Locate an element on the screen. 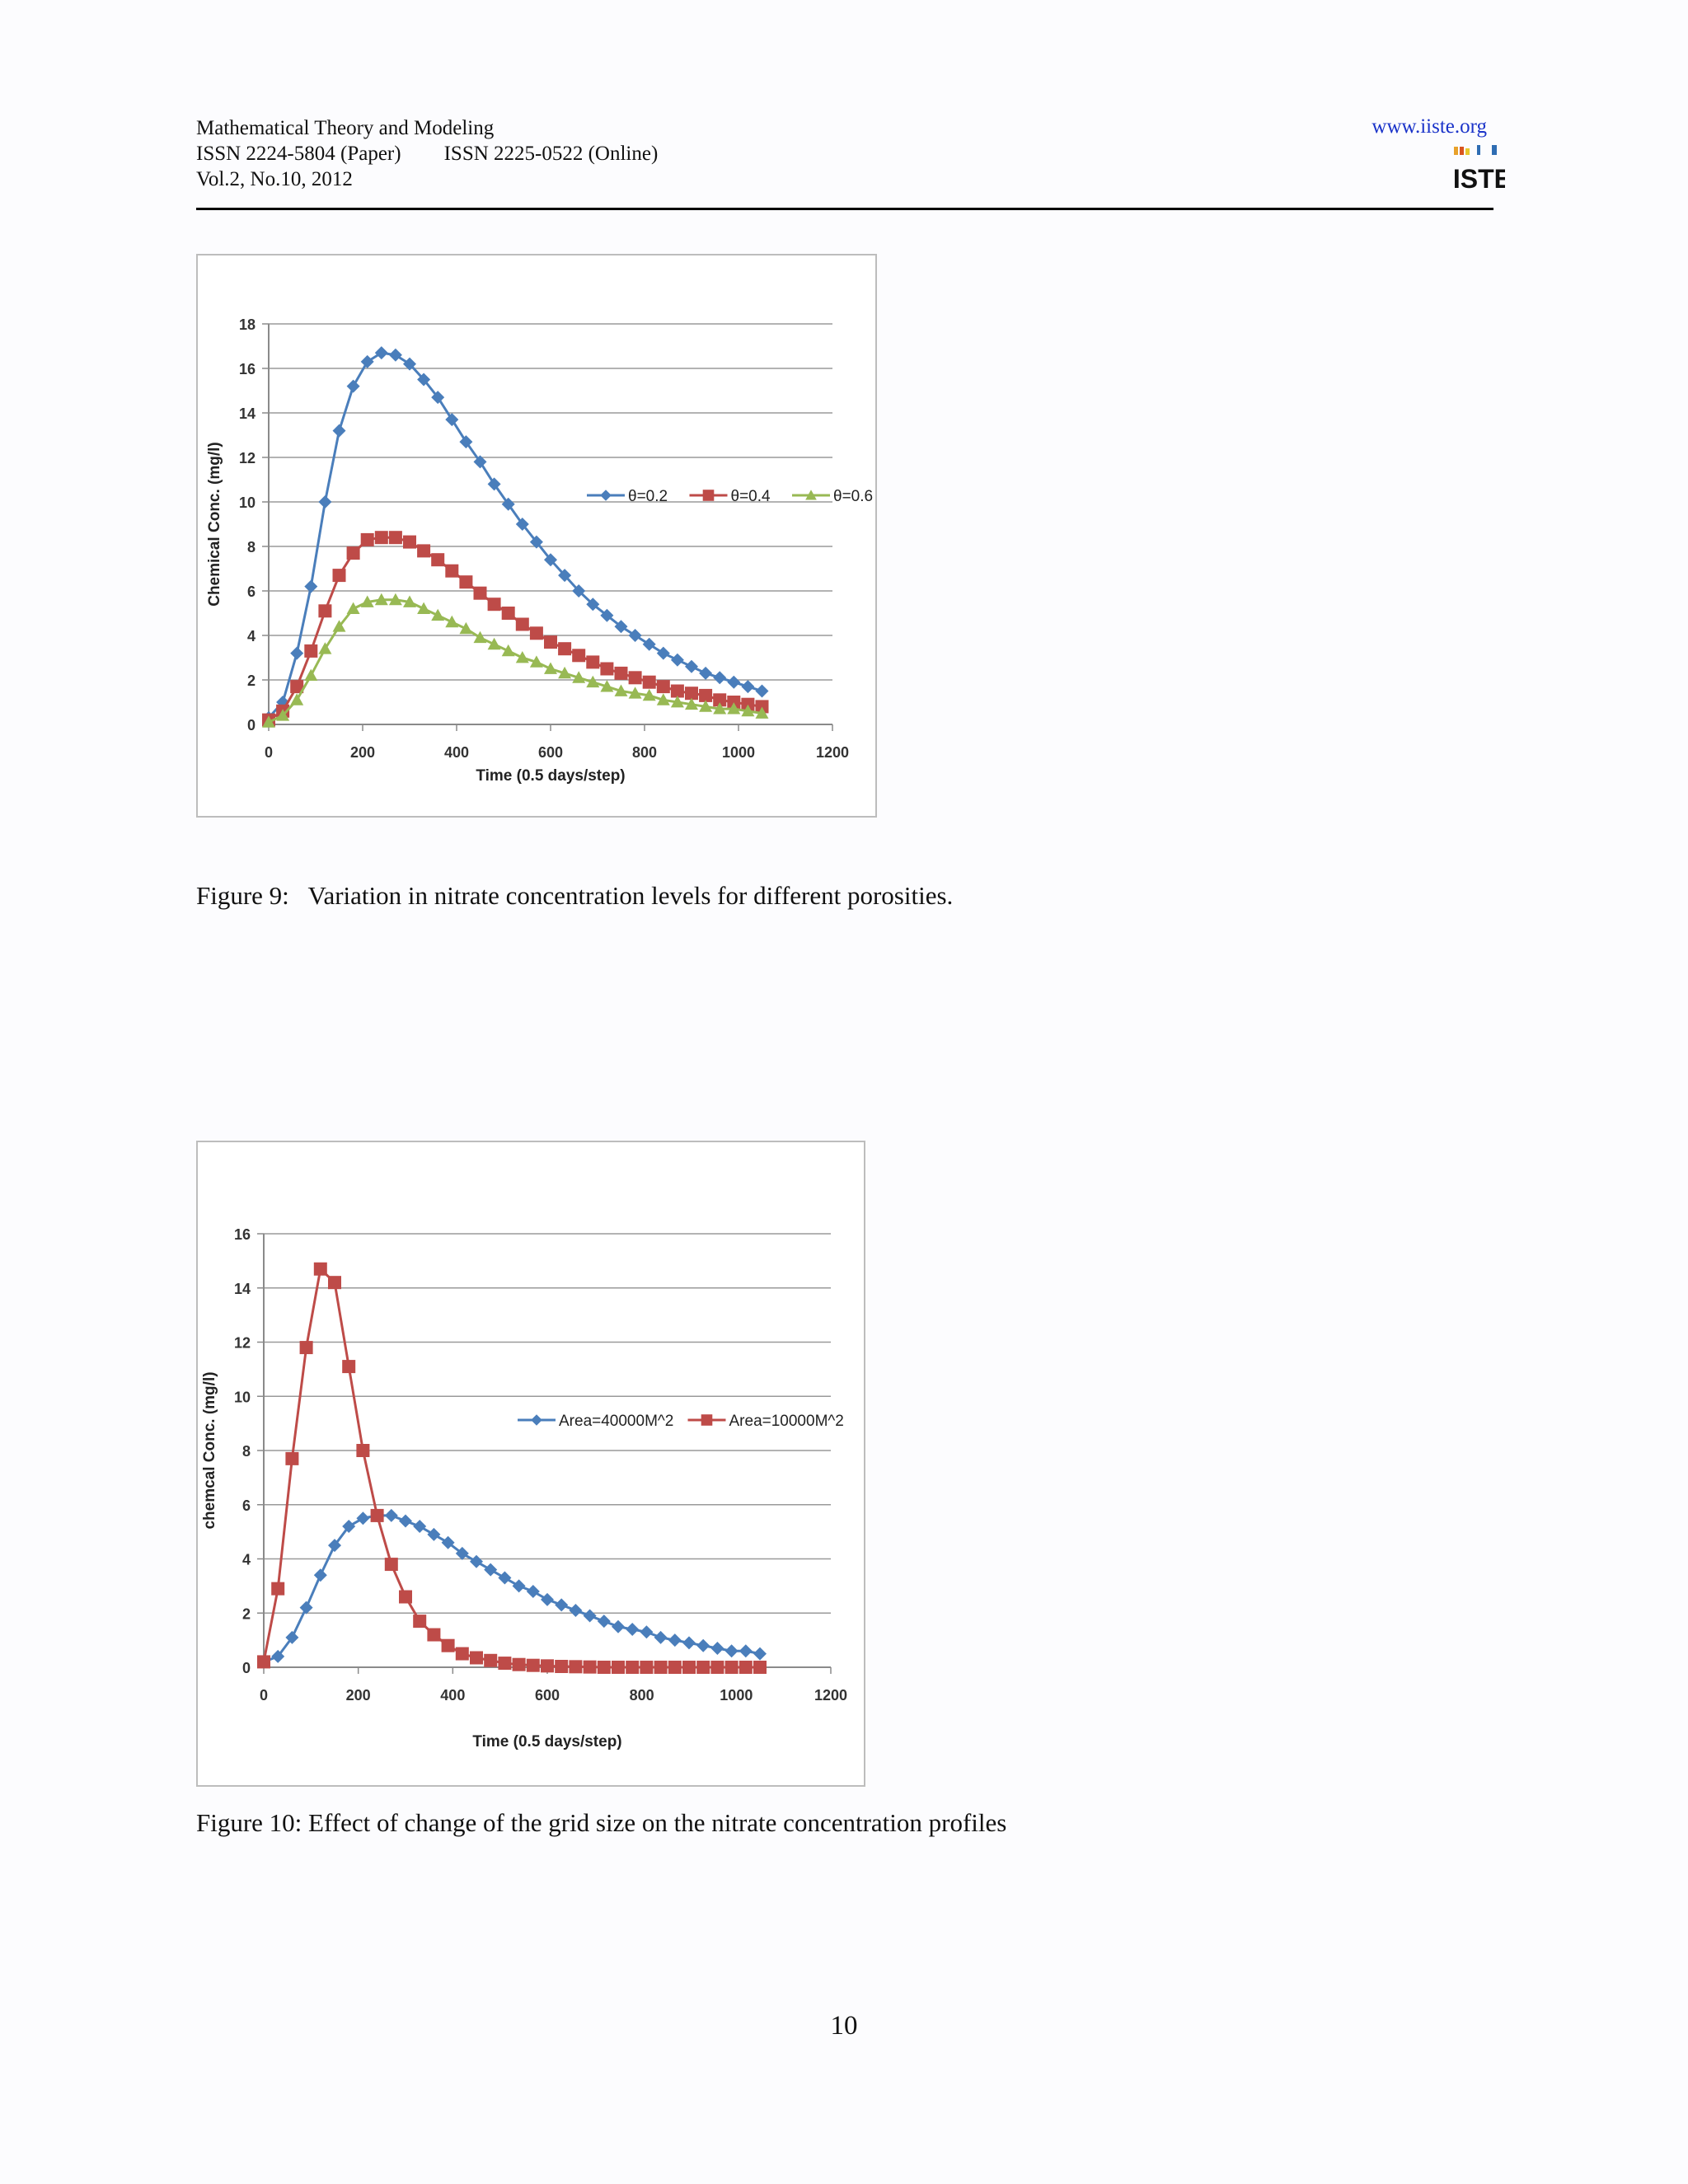 The height and width of the screenshot is (2184, 1688). x-tick-label: 0 is located at coordinates (269, 752).